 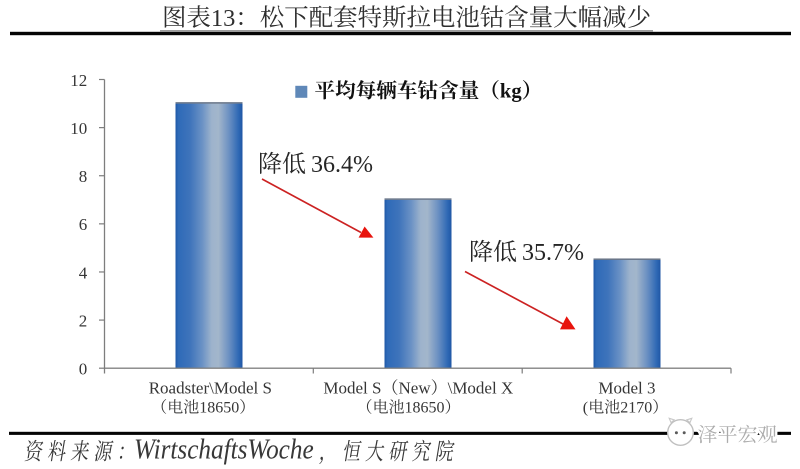 I want to click on svg-text: 35.7%, so click(x=553, y=253).